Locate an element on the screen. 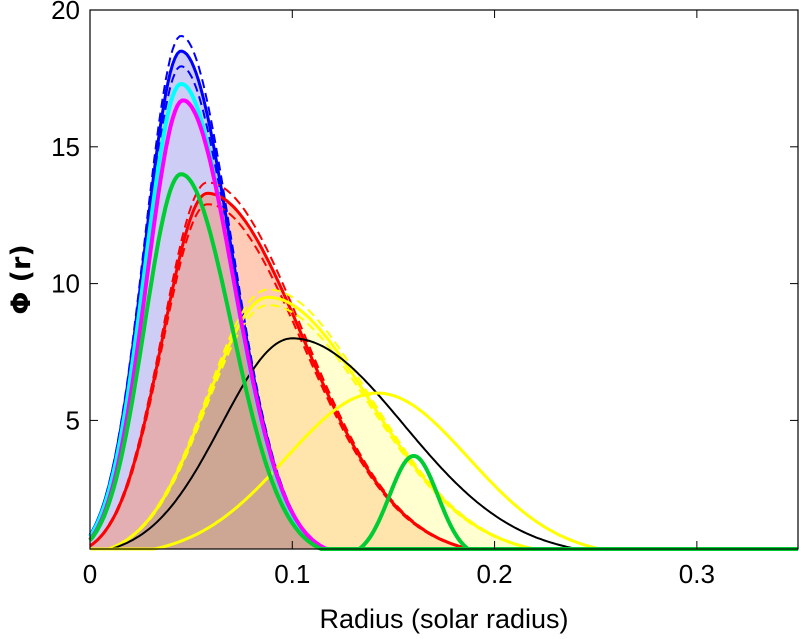  y-axis-label: Φ (r) is located at coordinates (21, 279).